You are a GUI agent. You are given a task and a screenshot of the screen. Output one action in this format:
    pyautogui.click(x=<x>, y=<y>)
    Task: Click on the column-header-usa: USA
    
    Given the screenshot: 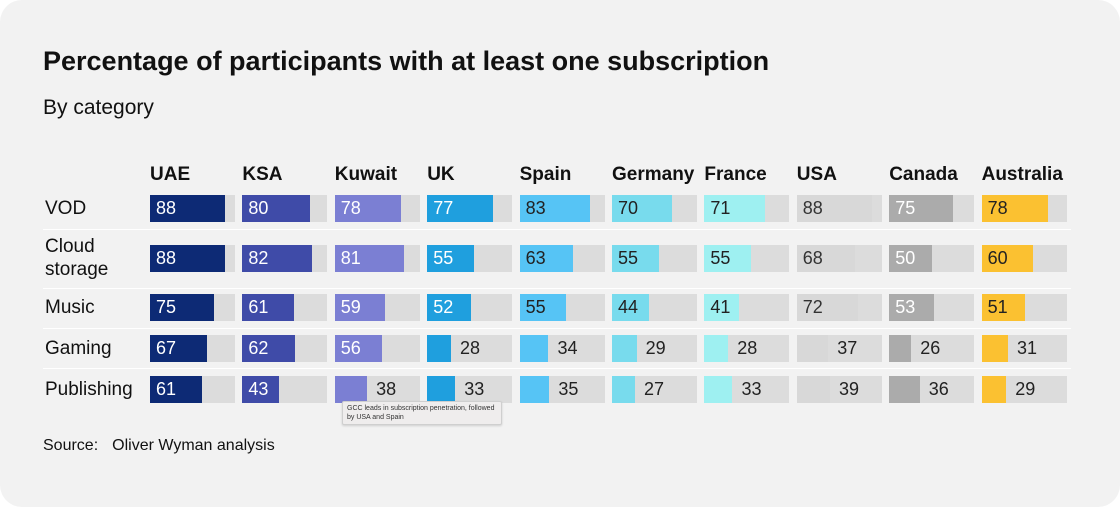 What is the action you would take?
    pyautogui.click(x=816, y=174)
    